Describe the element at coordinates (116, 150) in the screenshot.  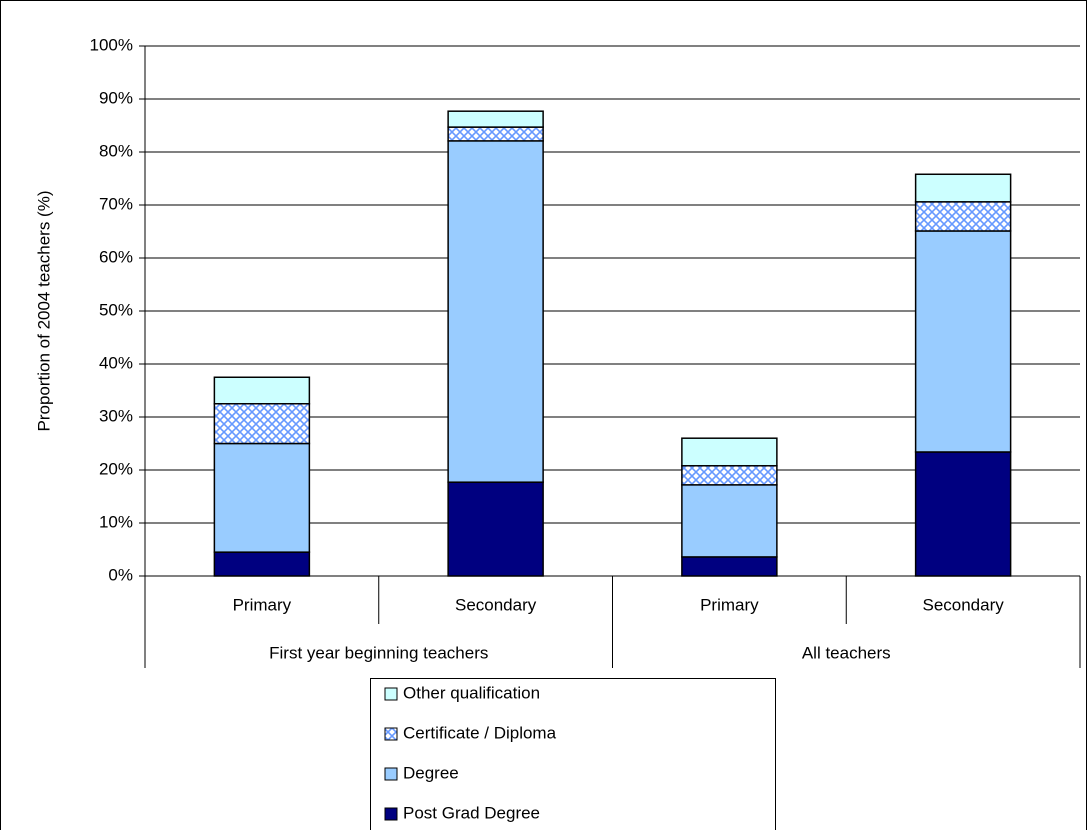
I see `y-tick-label: 80%` at that location.